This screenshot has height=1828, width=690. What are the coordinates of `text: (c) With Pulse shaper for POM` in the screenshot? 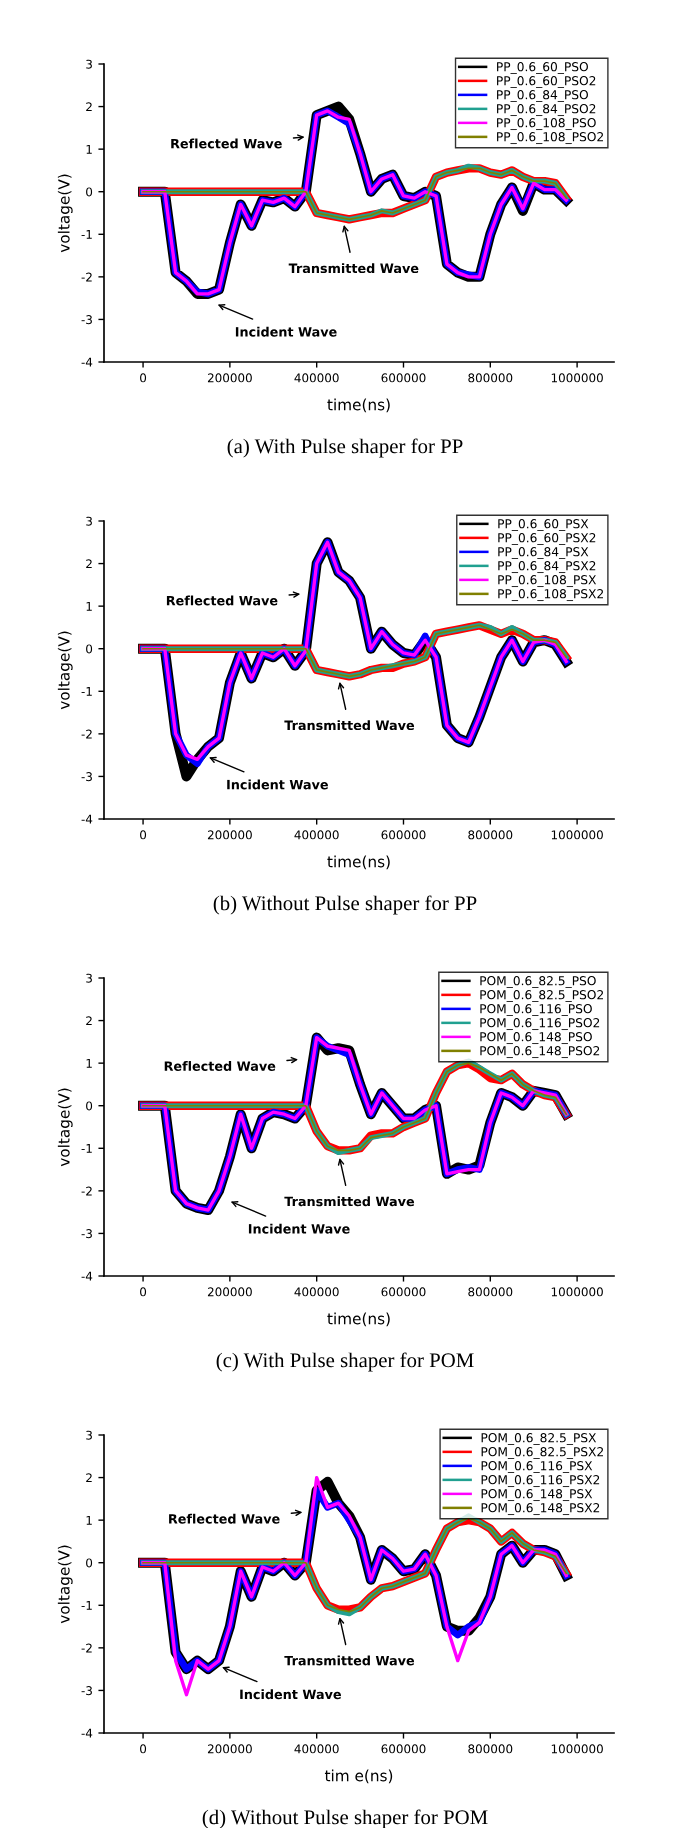 It's located at (345, 1362).